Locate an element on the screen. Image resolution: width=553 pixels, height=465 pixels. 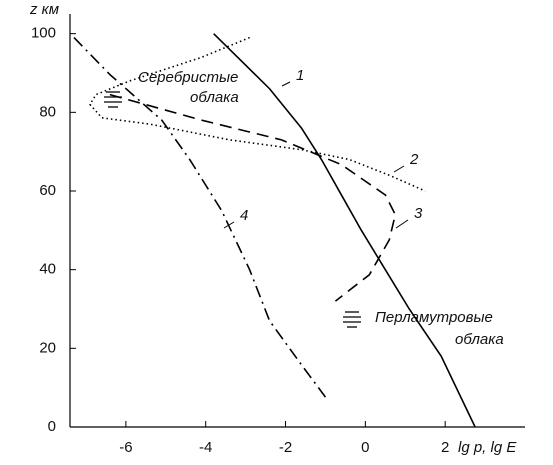
series-label: 3 is located at coordinates (418, 213).